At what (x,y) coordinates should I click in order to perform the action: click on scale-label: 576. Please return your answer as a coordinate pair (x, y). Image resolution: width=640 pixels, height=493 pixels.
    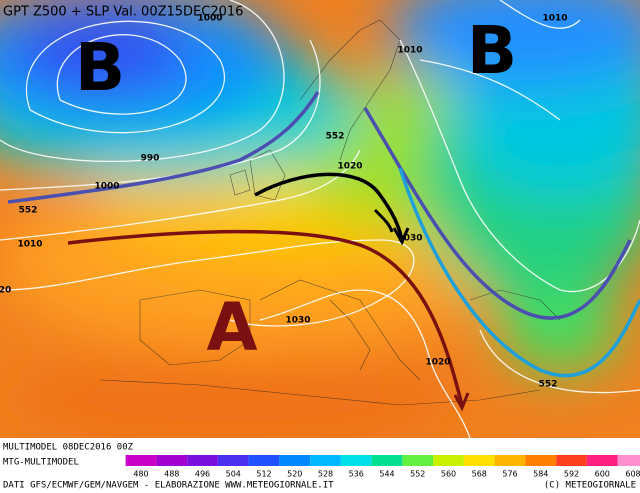
    Looking at the image, I should click on (509, 474).